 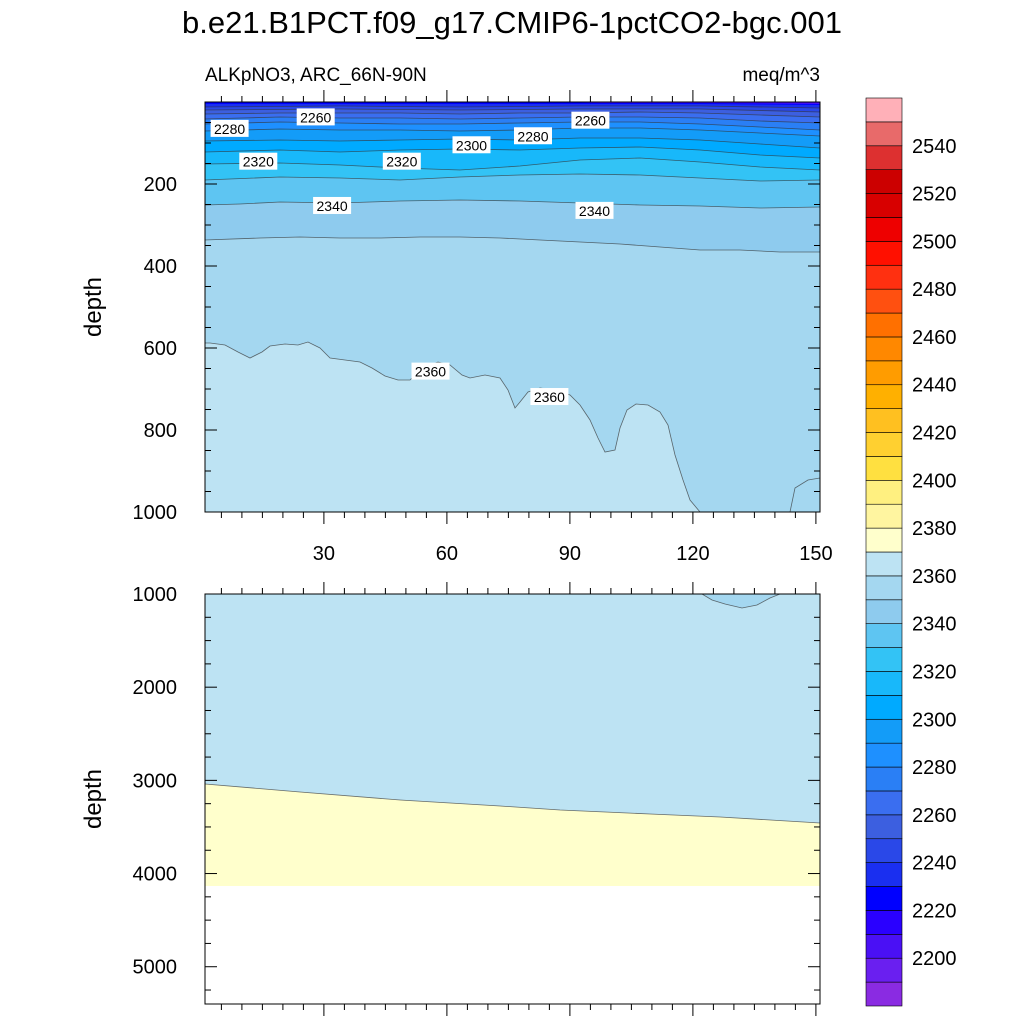 What do you see at coordinates (160, 267) in the screenshot?
I see `y-tick-label: 400` at bounding box center [160, 267].